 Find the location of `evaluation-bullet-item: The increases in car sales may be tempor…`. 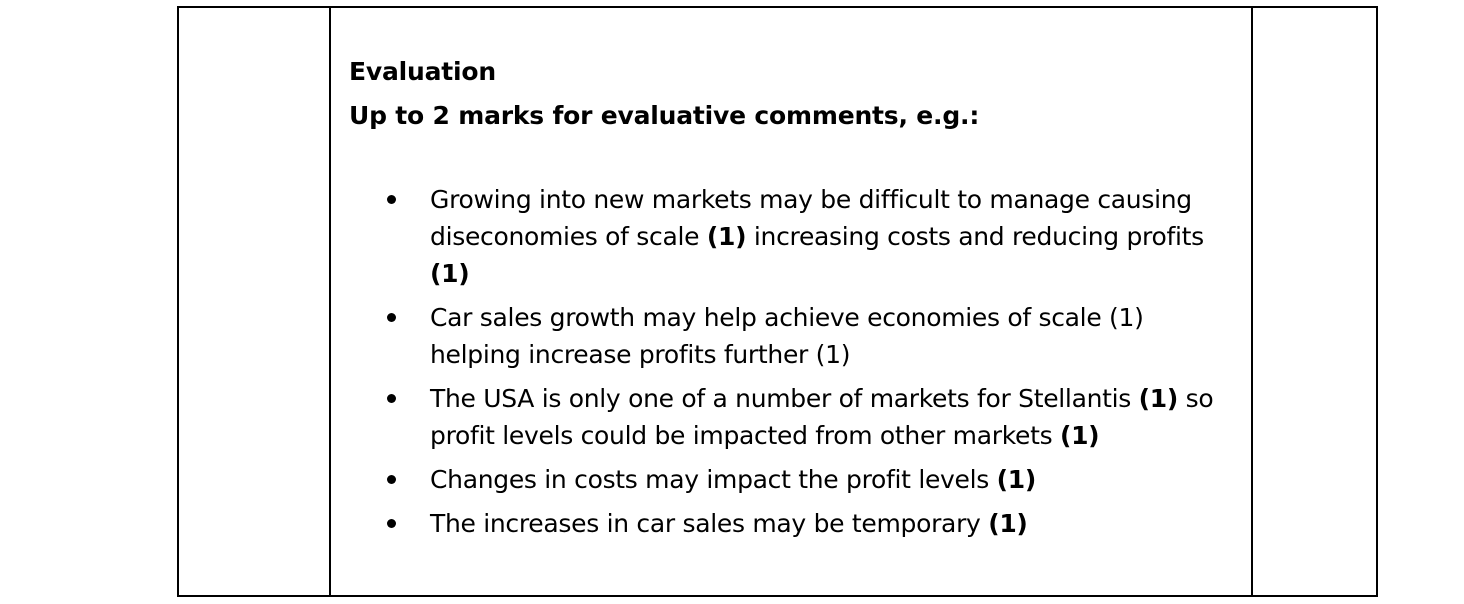

evaluation-bullet-item: The increases in car sales may be tempor… is located at coordinates (794, 523).